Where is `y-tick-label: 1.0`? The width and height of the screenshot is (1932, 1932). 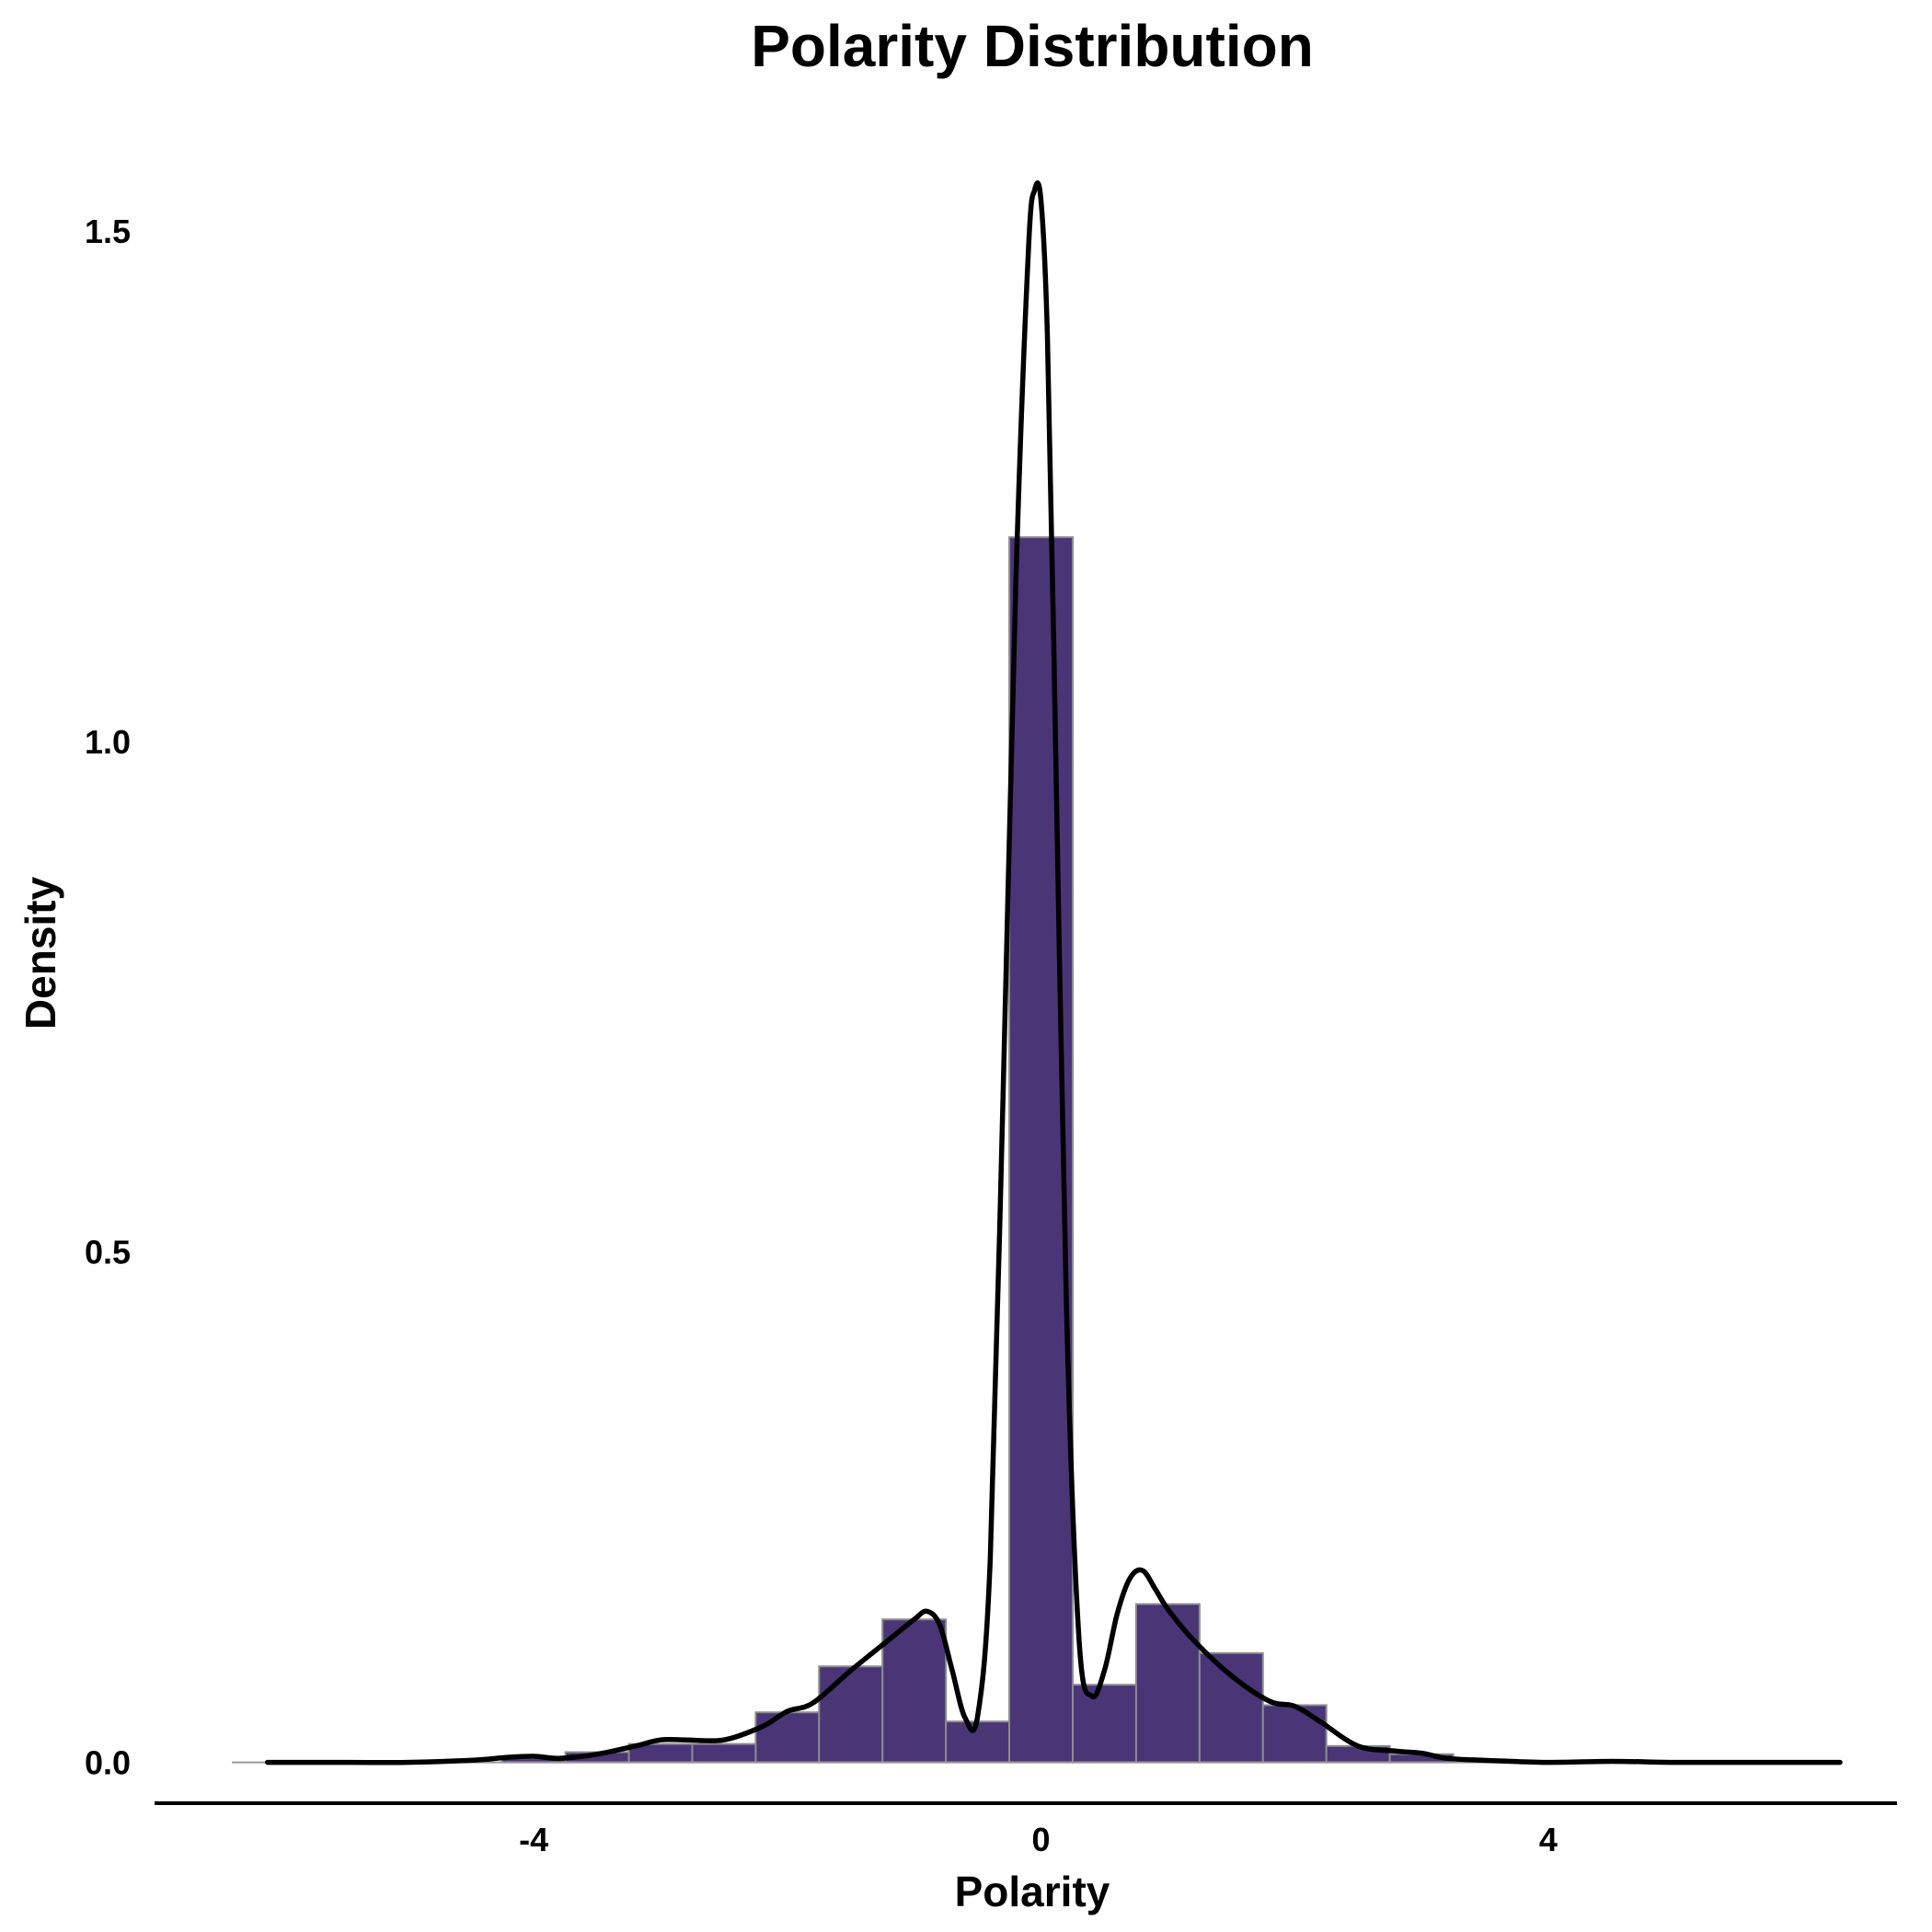 y-tick-label: 1.0 is located at coordinates (108, 742).